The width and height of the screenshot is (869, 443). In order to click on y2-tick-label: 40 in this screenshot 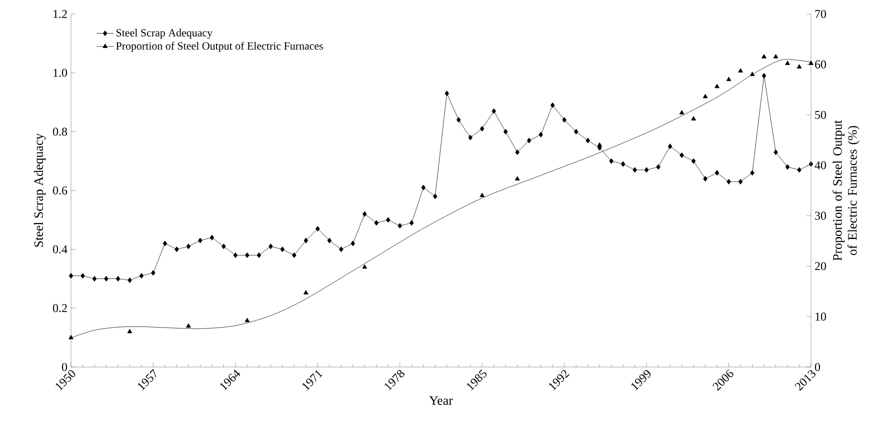, I will do `click(820, 165)`.